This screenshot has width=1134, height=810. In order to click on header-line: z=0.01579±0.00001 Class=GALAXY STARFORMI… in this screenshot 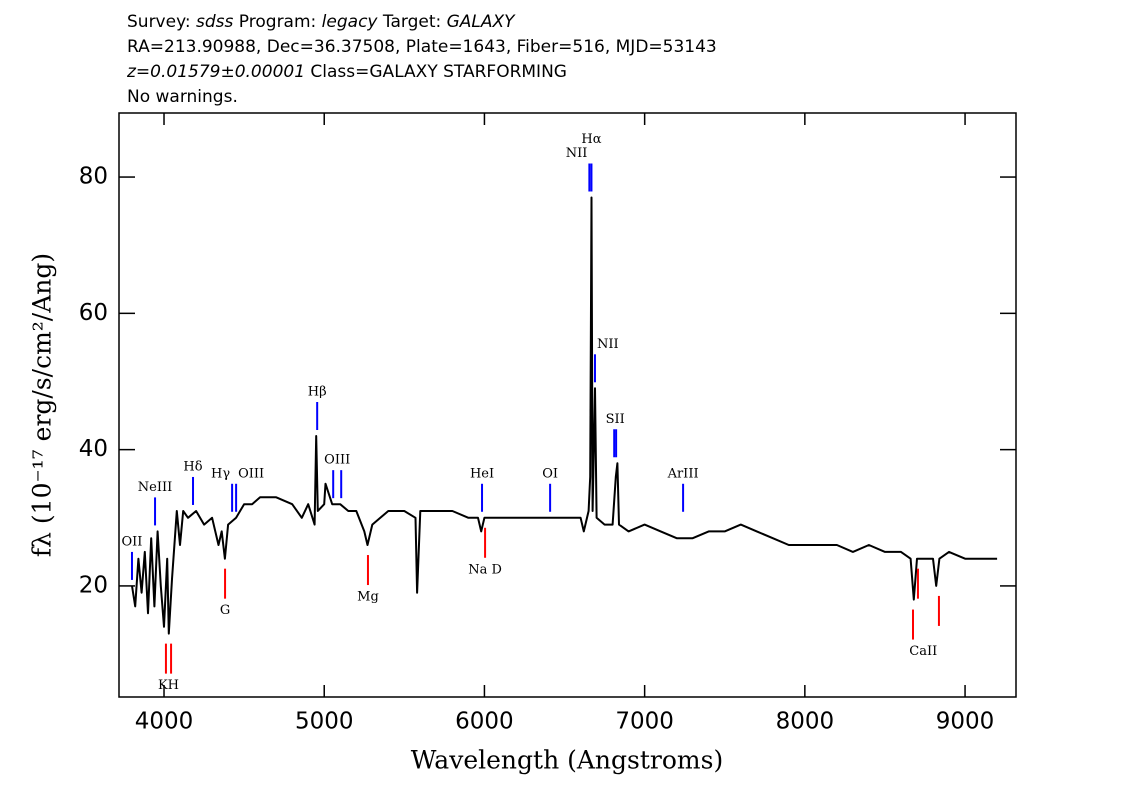, I will do `click(346, 72)`.